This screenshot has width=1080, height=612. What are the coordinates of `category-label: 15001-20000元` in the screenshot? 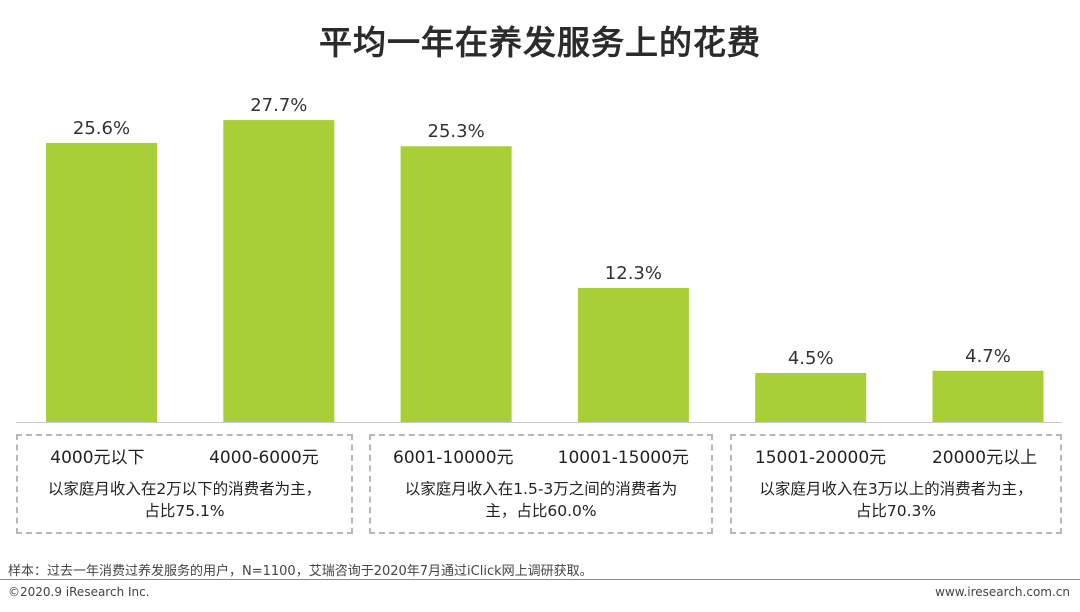 It's located at (820, 458).